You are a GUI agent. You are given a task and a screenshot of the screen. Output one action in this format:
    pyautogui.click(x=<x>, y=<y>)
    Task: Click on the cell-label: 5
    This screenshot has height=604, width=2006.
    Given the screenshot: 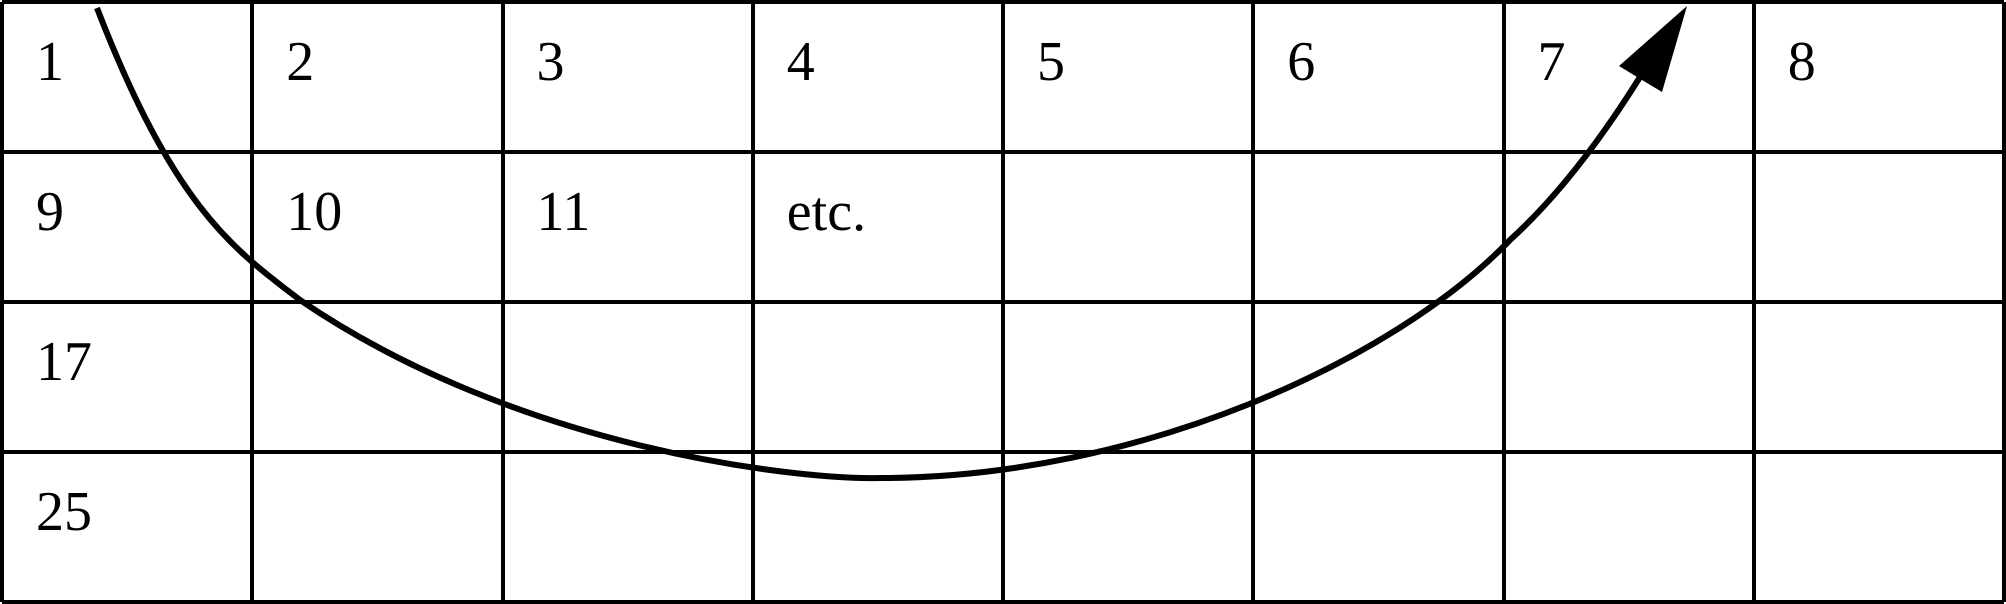 What is the action you would take?
    pyautogui.click(x=1051, y=62)
    